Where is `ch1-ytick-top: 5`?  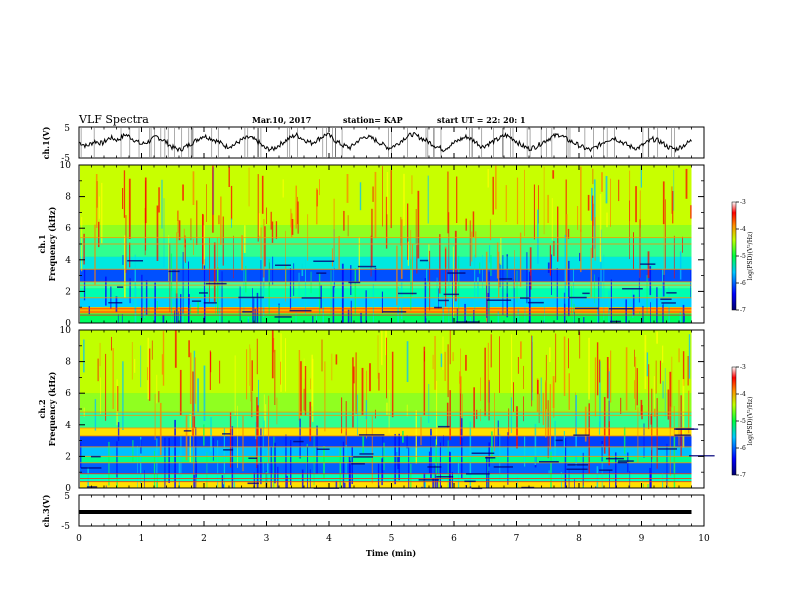
ch1-ytick-top: 5 is located at coordinates (67, 129).